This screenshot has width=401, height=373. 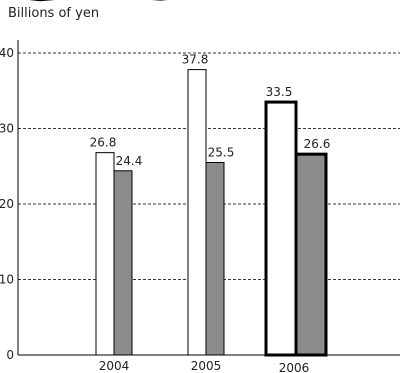 I want to click on y-tick-label: 20, so click(x=7, y=204).